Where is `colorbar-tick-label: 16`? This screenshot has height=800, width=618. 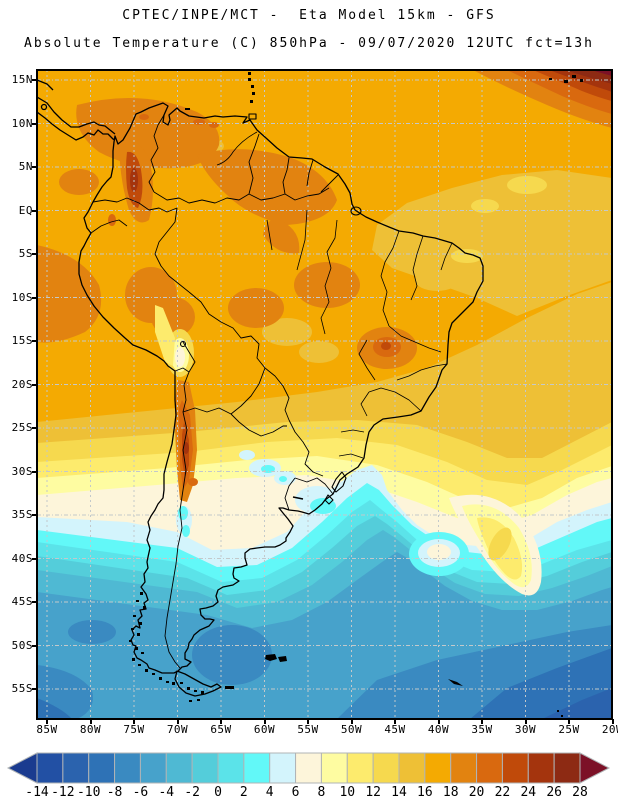
colorbar-tick-label: 16 is located at coordinates (425, 792).